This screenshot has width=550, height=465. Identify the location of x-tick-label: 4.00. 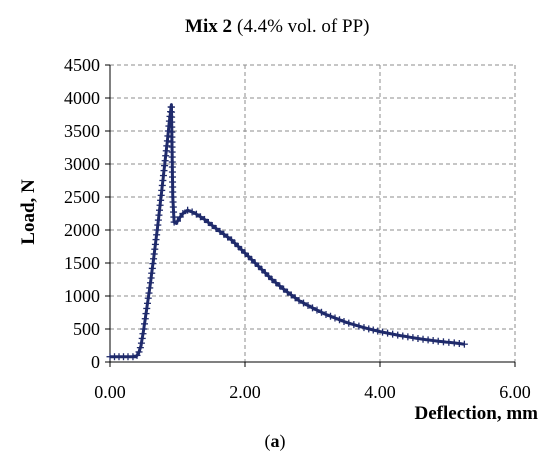
(380, 392).